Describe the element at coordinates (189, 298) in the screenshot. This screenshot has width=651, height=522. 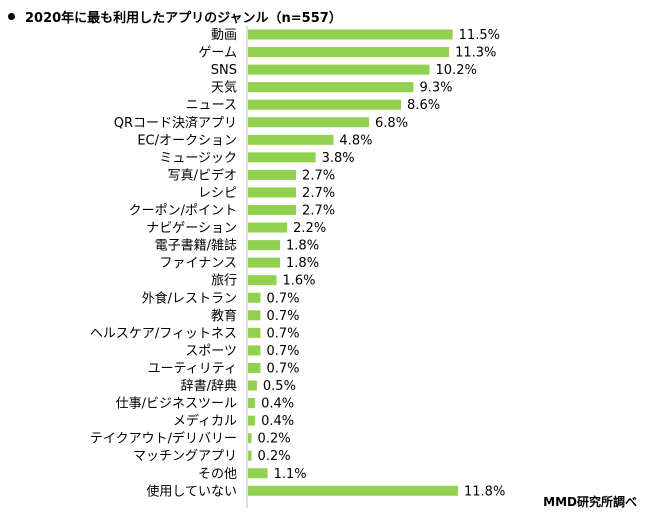
I see `category-label: 外食/レストラン` at that location.